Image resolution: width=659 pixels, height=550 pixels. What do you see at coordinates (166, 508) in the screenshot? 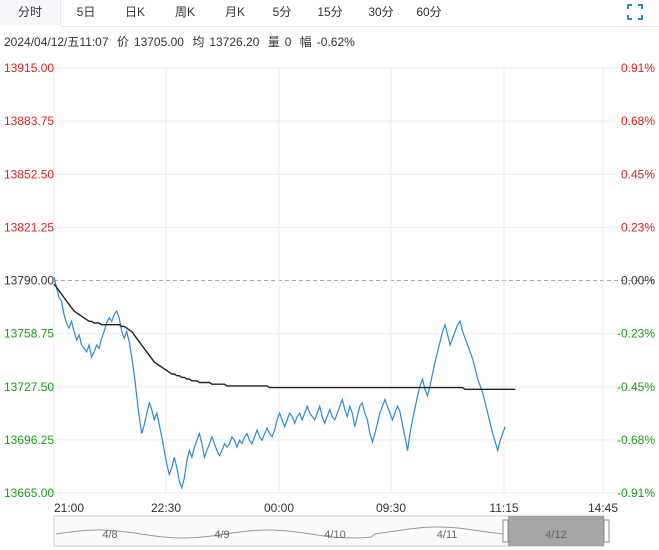
I see `x-tick-label: 22:30` at bounding box center [166, 508].